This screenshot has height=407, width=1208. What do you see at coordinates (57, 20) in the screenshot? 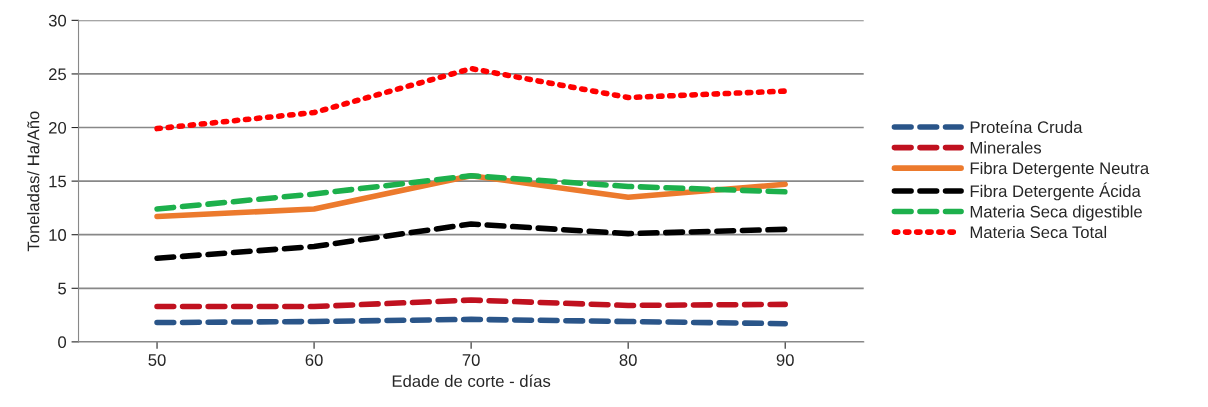
I see `y-tick-label: 30` at bounding box center [57, 20].